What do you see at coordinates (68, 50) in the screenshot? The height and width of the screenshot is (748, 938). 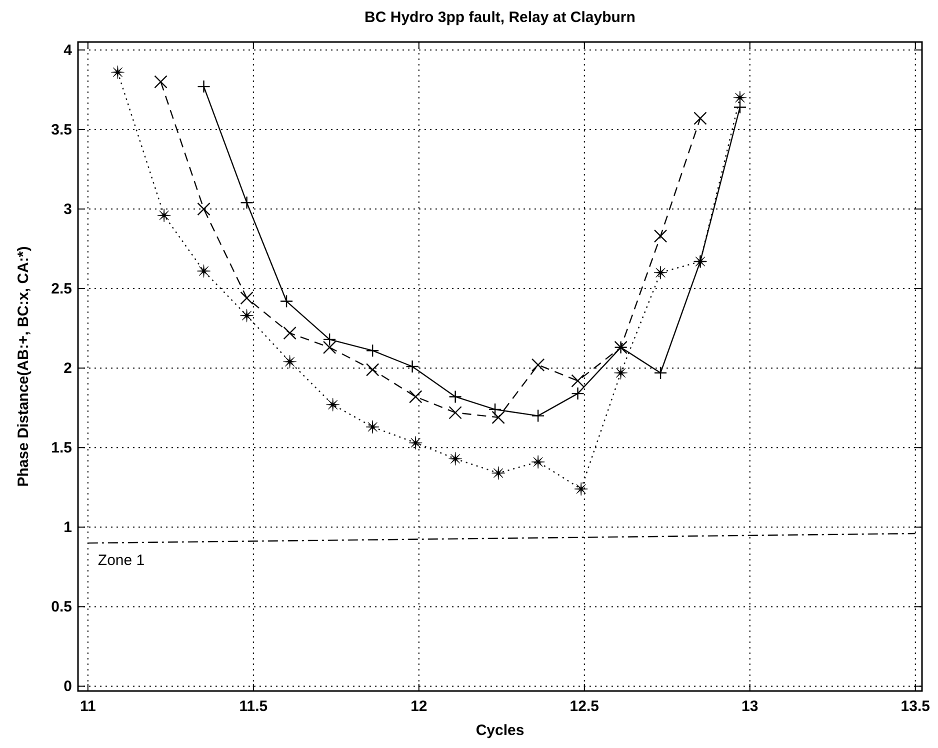 I see `y-tick-label: 4` at bounding box center [68, 50].